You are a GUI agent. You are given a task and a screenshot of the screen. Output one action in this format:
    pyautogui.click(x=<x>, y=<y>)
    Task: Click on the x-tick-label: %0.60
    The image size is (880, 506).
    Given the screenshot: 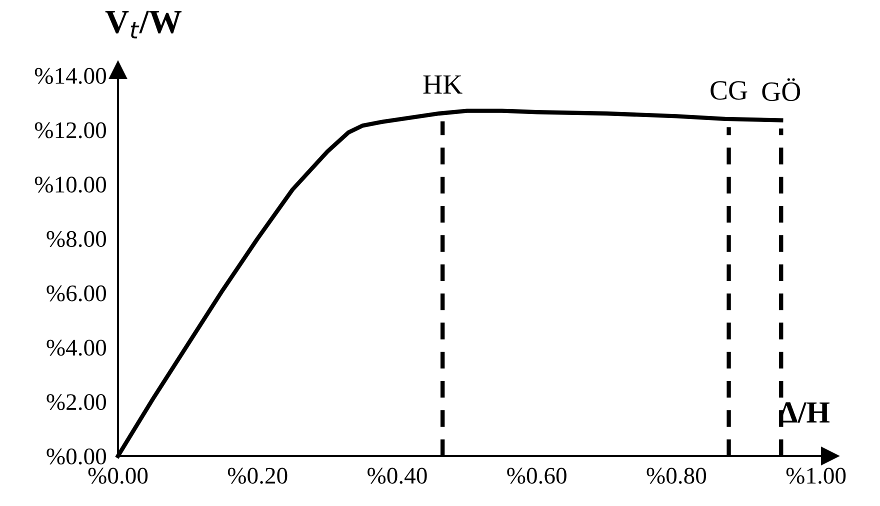 What is the action you would take?
    pyautogui.click(x=536, y=476)
    